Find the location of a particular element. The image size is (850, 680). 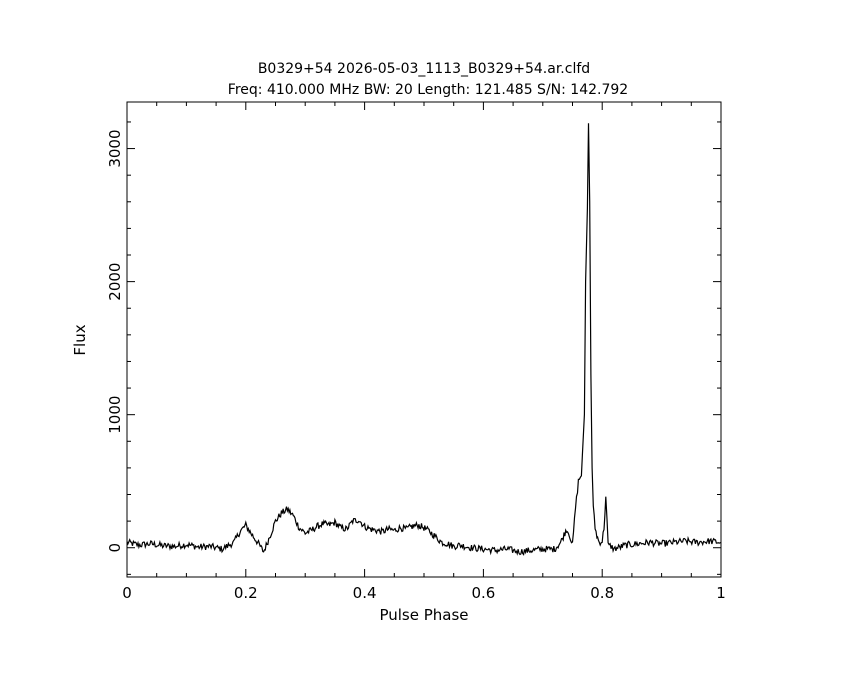

x-axis-label: Pulse Phase is located at coordinates (423, 615).